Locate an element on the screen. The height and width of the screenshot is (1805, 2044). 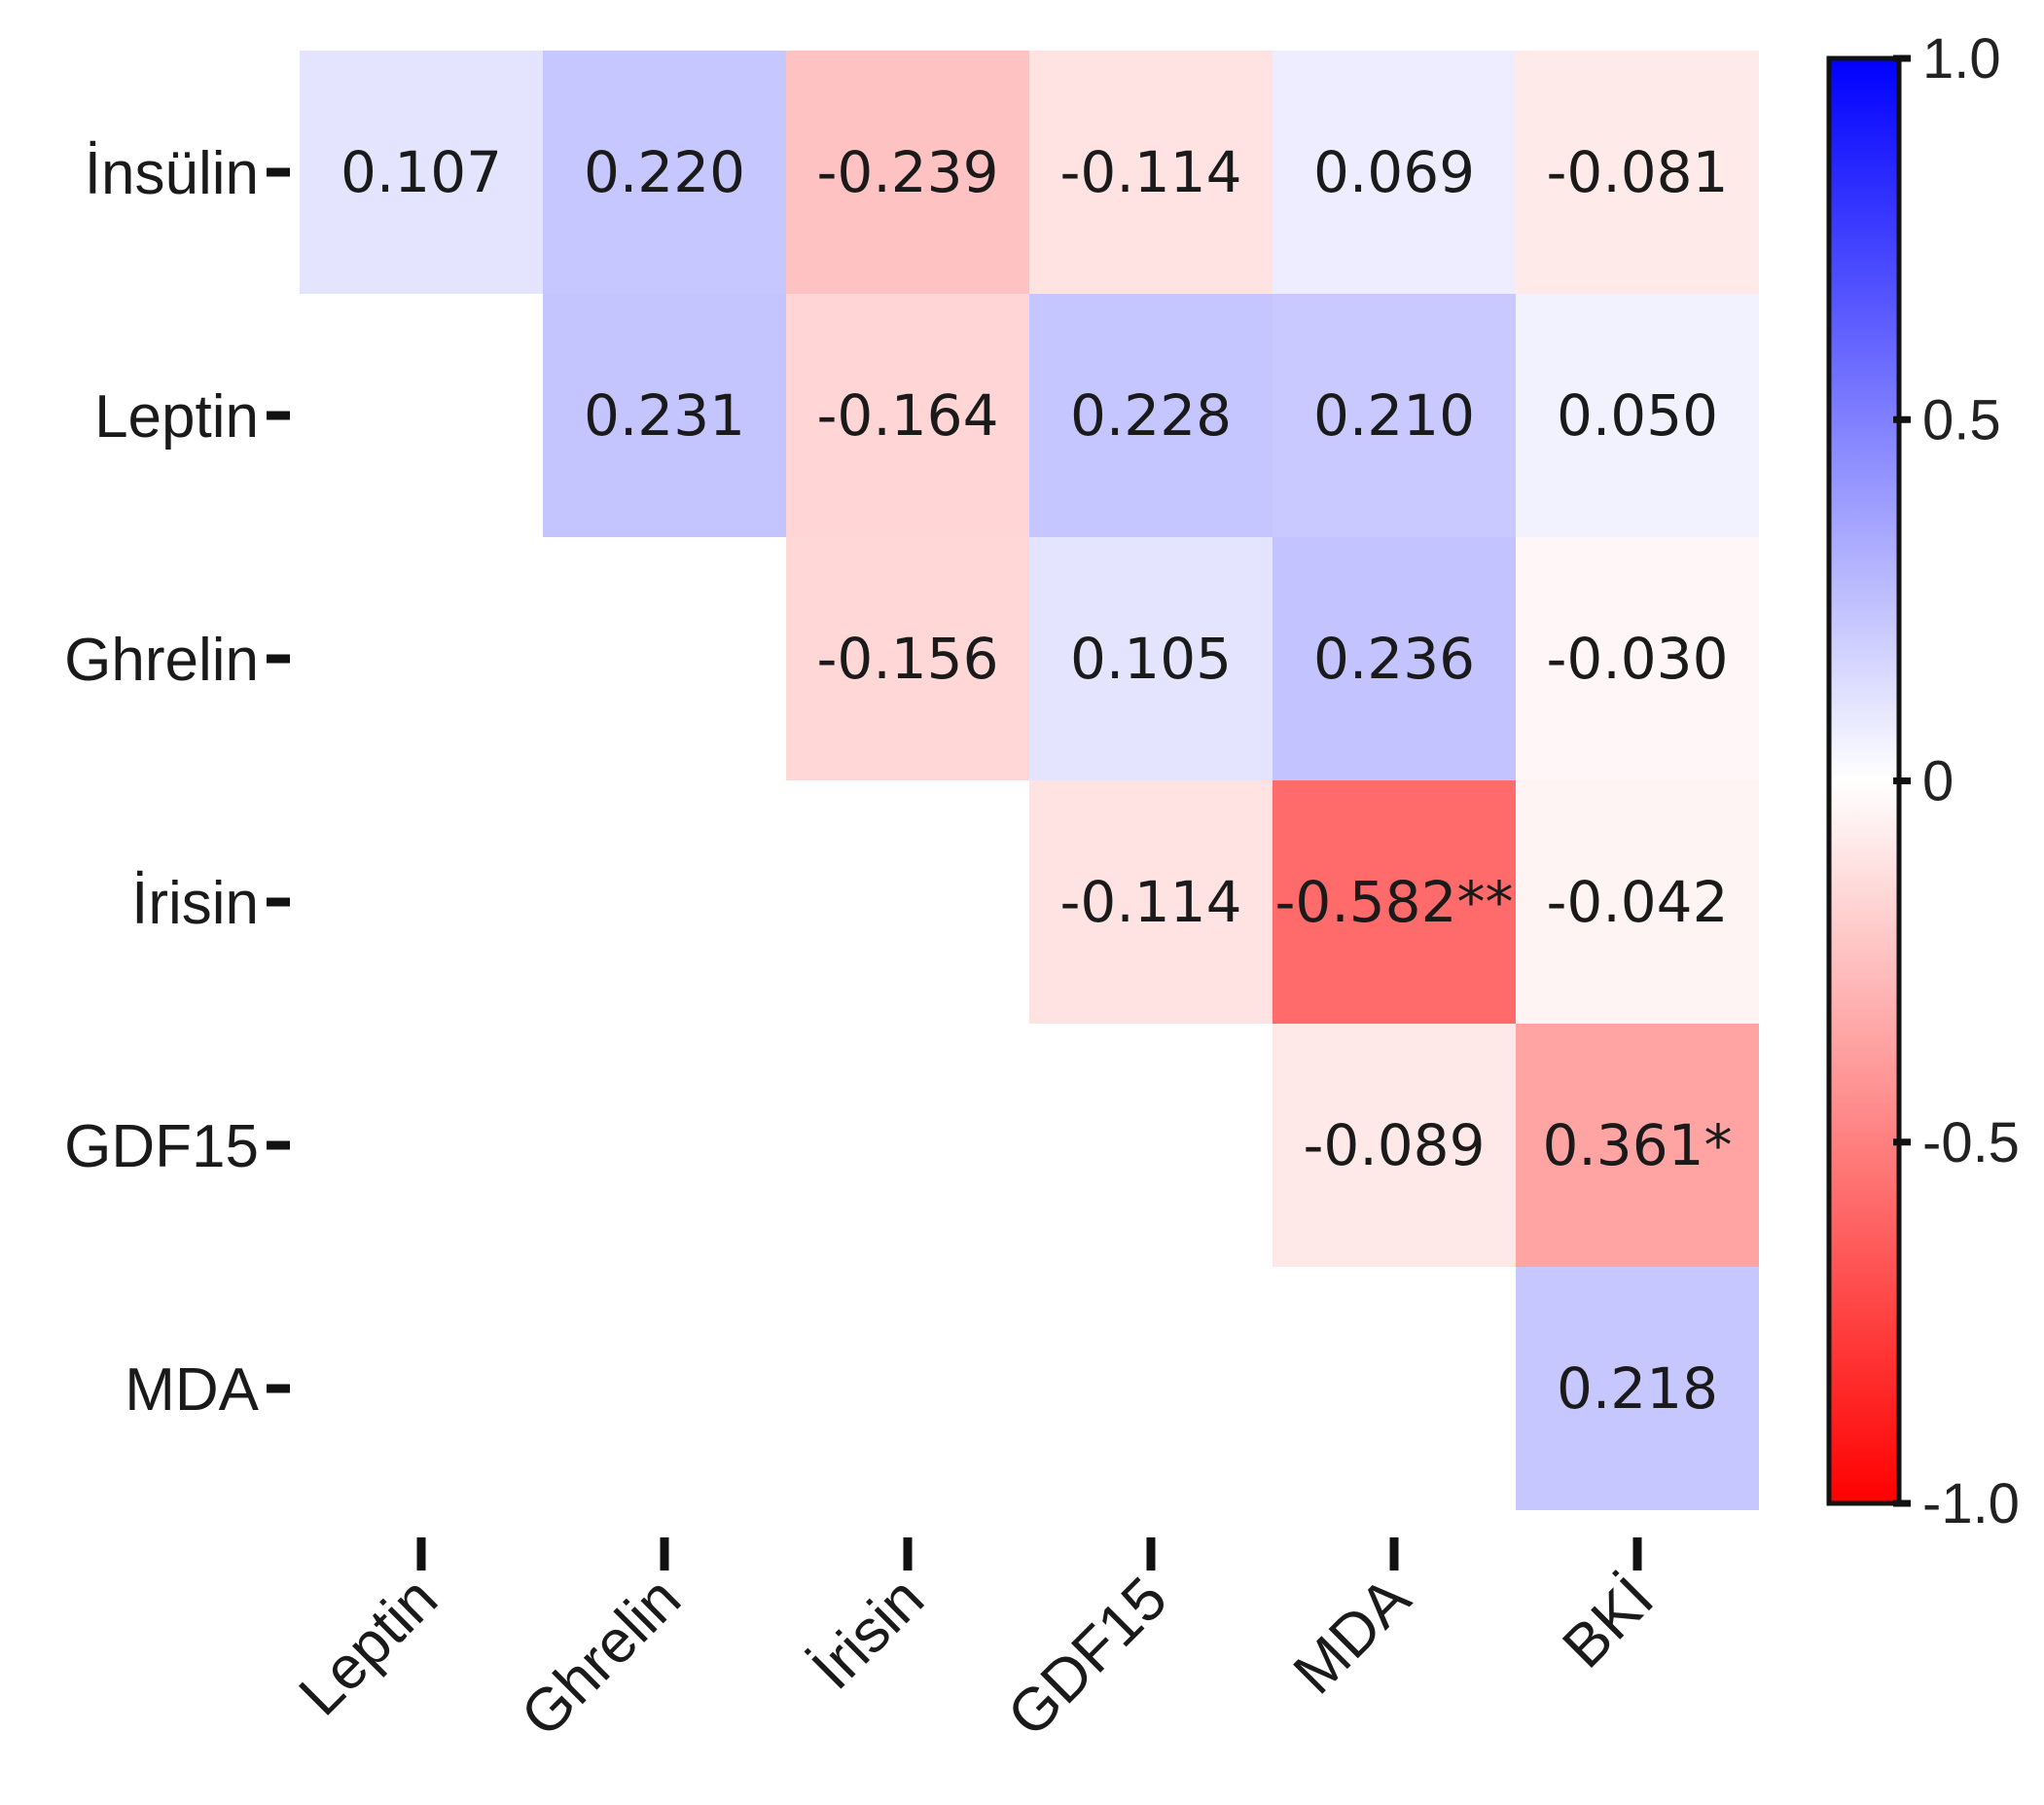
cell-value-label: -0.239 is located at coordinates (908, 172).